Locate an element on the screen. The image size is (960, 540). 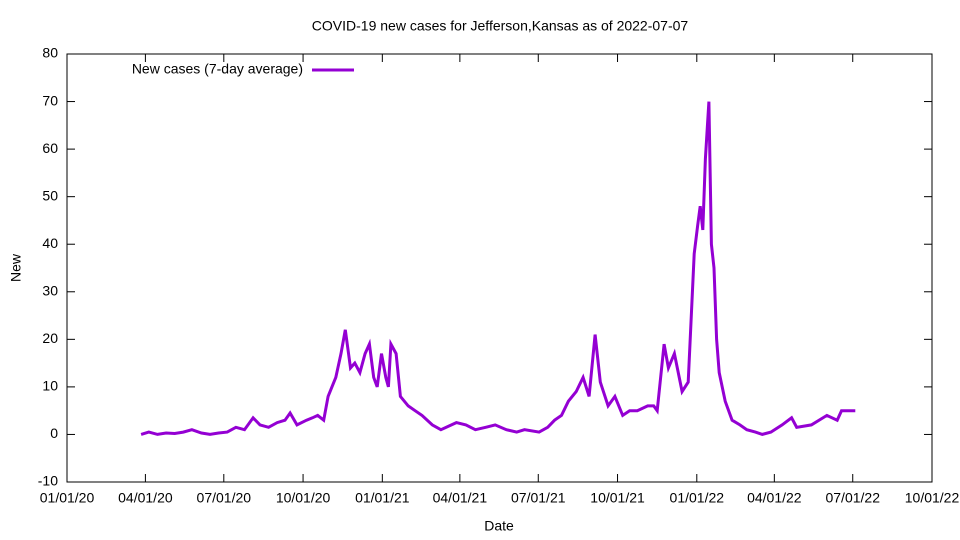
legend-label: New cases (7-day average) is located at coordinates (217, 69).